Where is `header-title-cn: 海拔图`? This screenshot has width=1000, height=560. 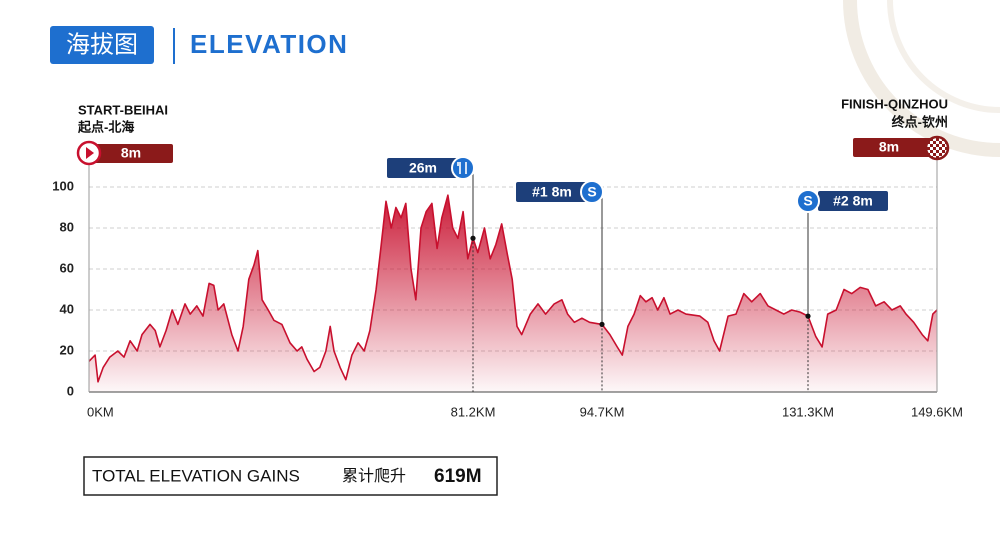 header-title-cn: 海拔图 is located at coordinates (102, 44).